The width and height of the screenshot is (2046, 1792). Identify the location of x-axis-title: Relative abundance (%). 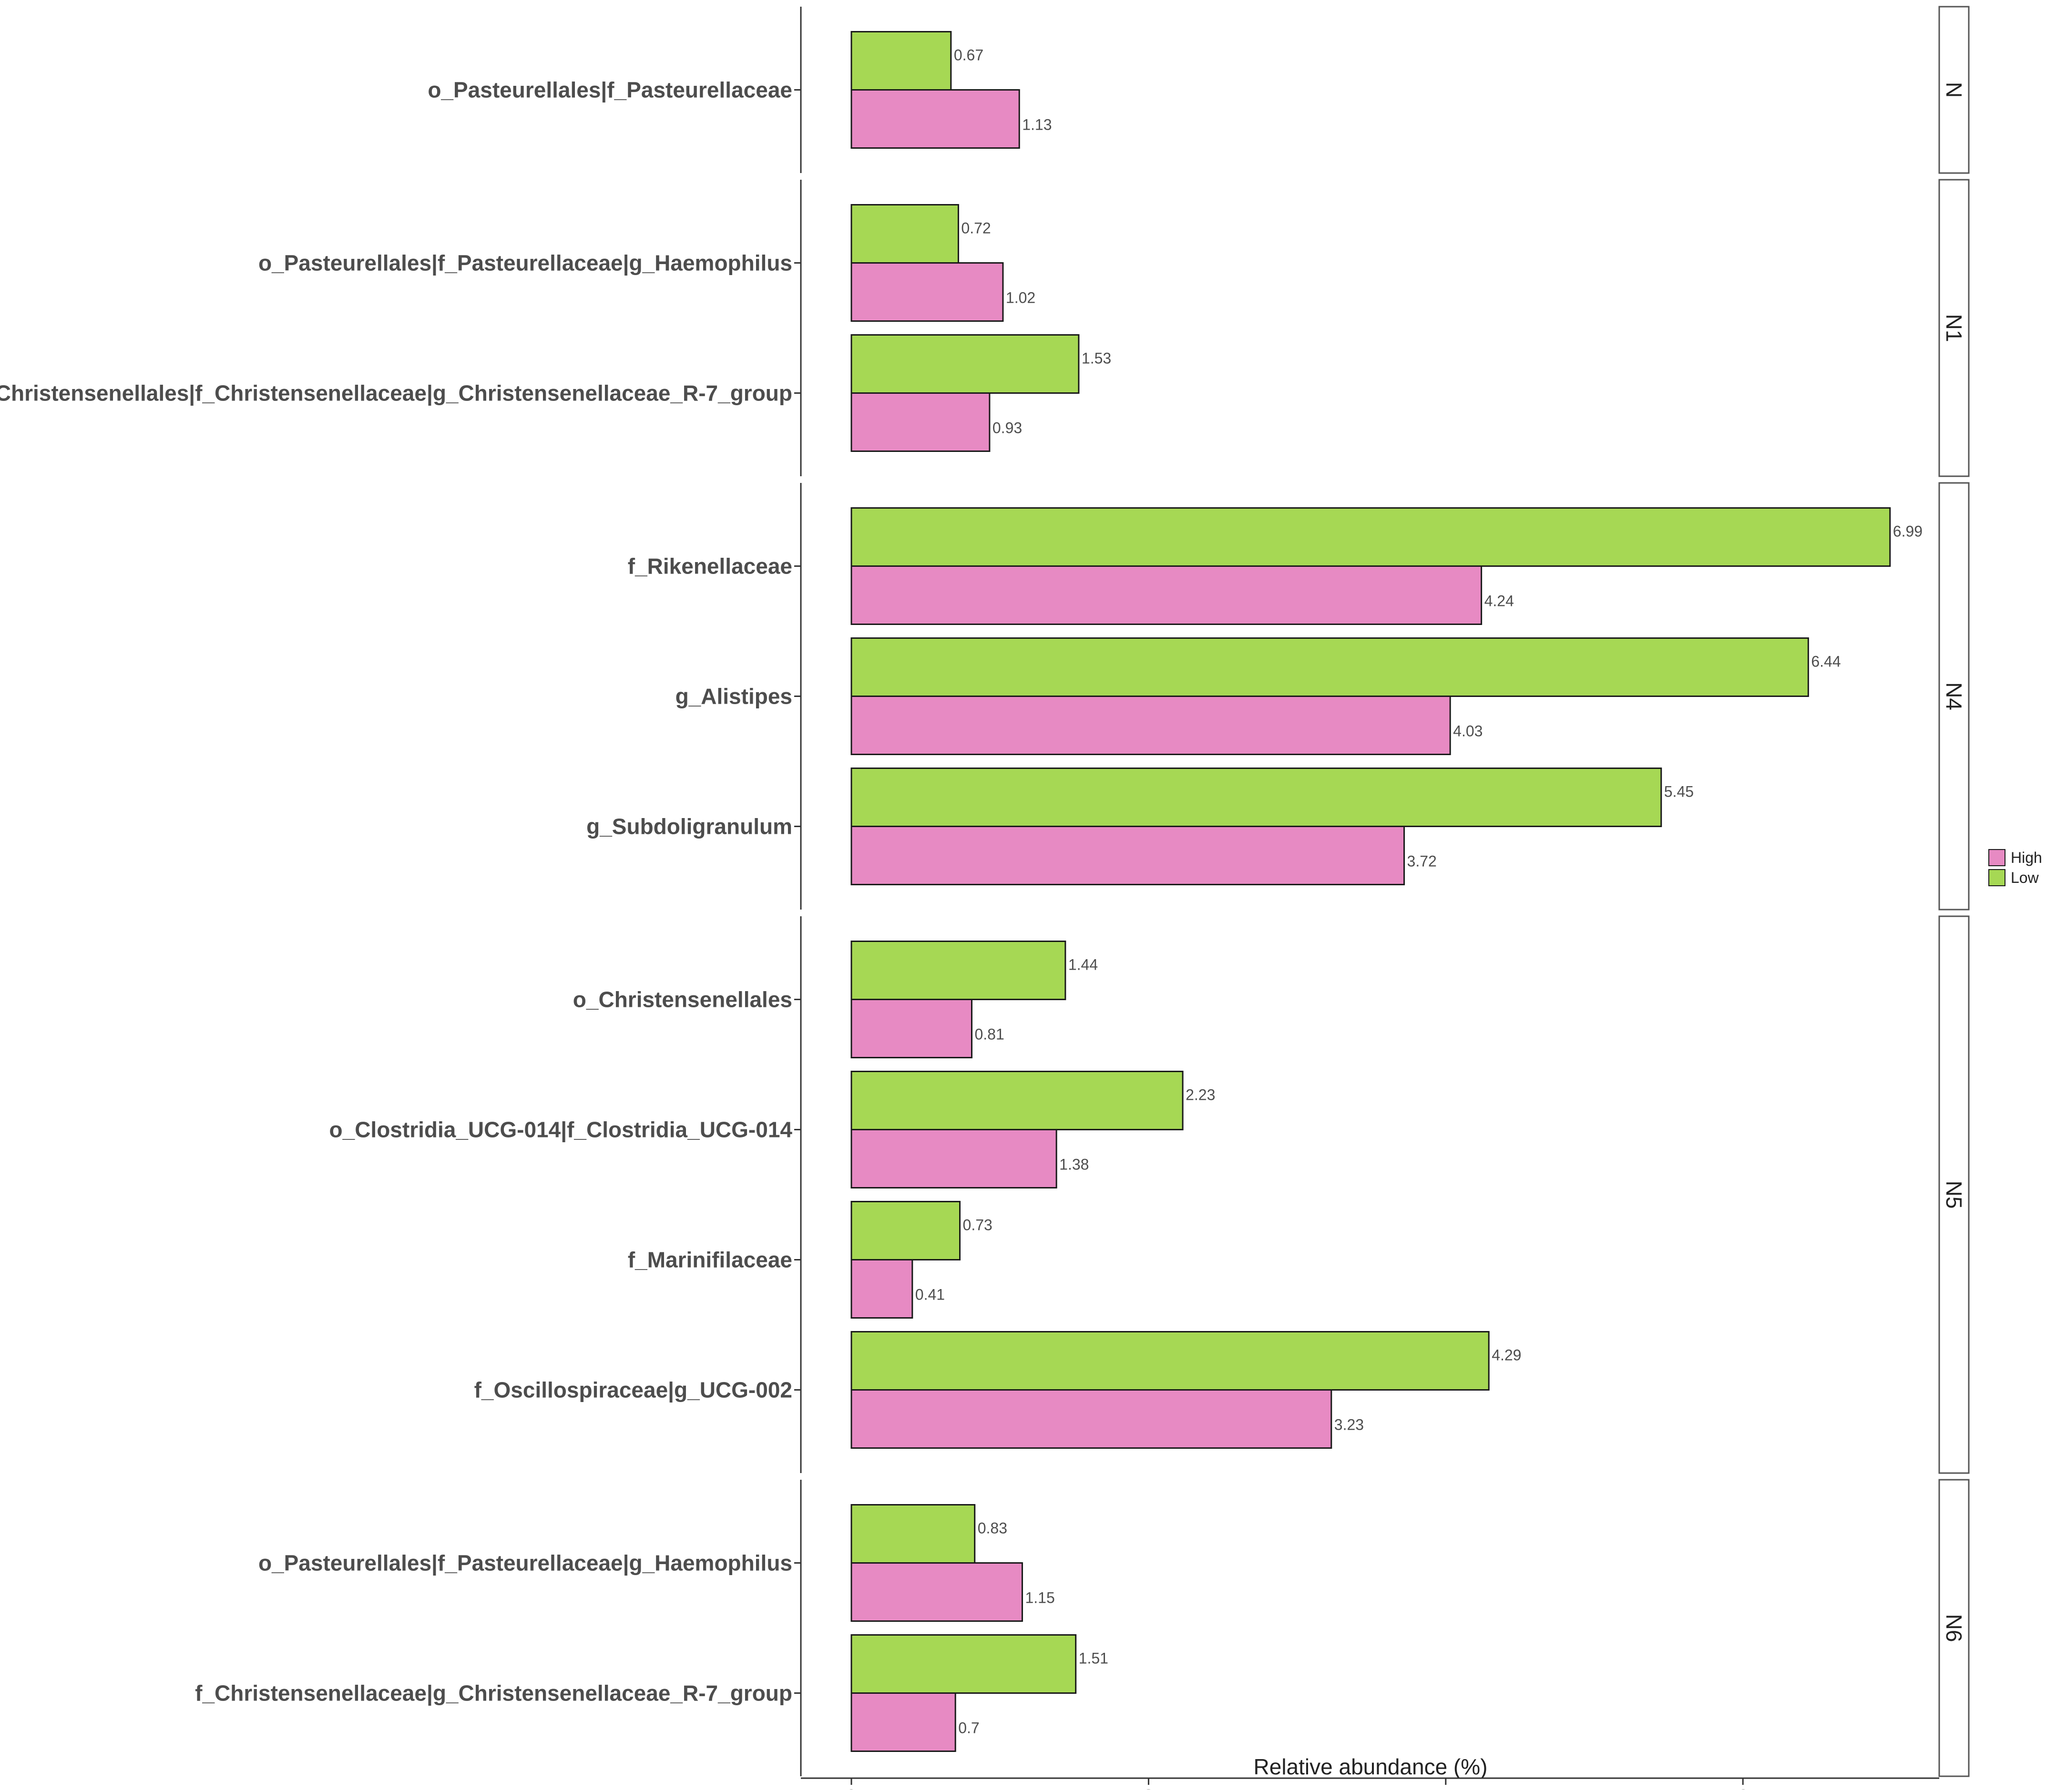
(1371, 1766).